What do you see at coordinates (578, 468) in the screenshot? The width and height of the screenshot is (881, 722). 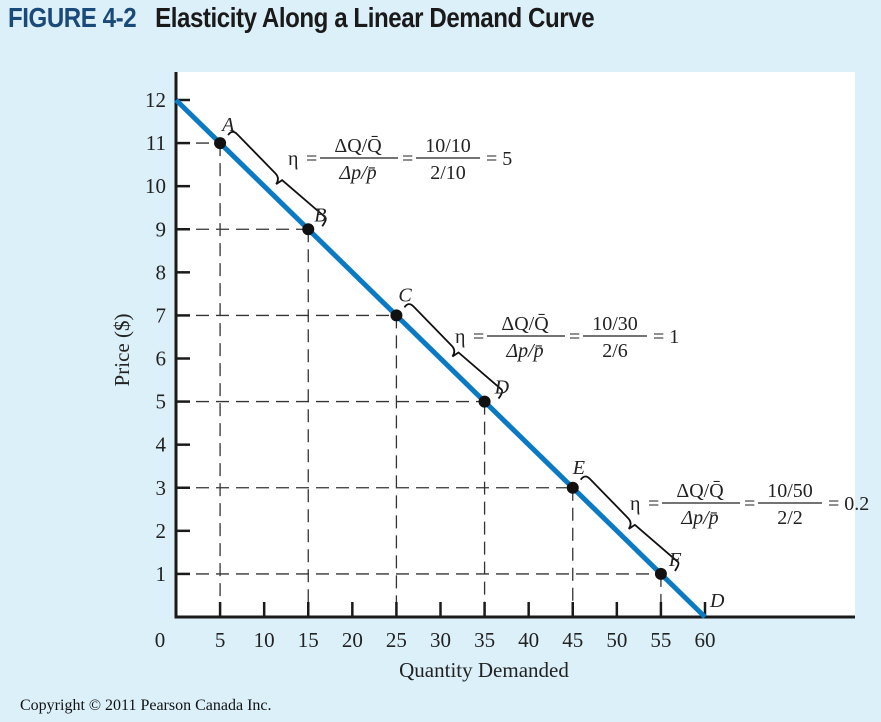 I see `point-label: E` at bounding box center [578, 468].